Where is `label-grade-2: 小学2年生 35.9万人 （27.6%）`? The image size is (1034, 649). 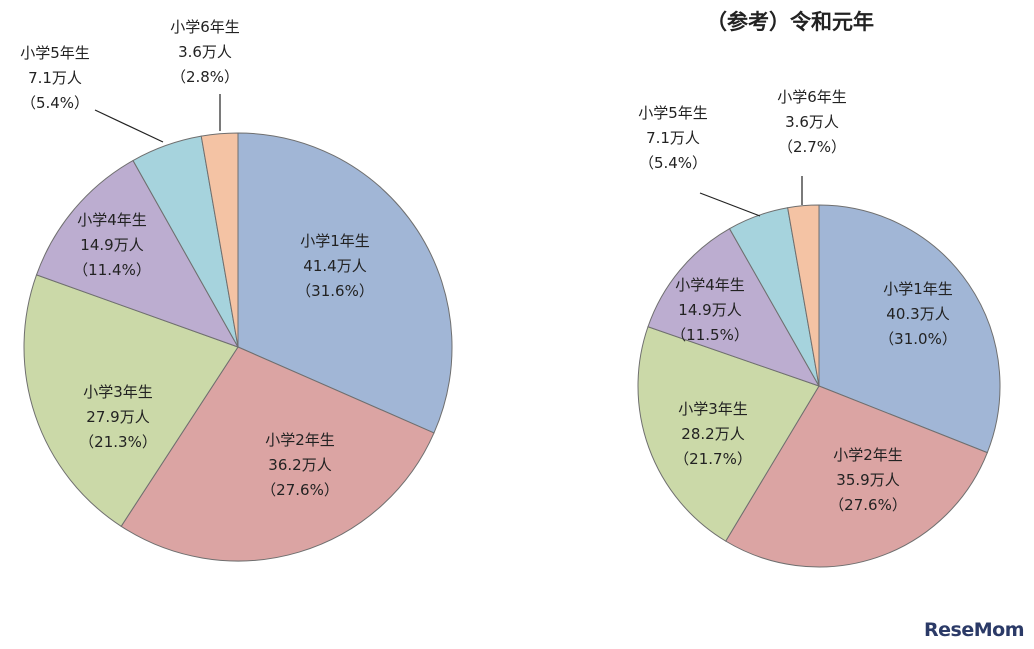 label-grade-2: 小学2年生 35.9万人 （27.6%） is located at coordinates (868, 480).